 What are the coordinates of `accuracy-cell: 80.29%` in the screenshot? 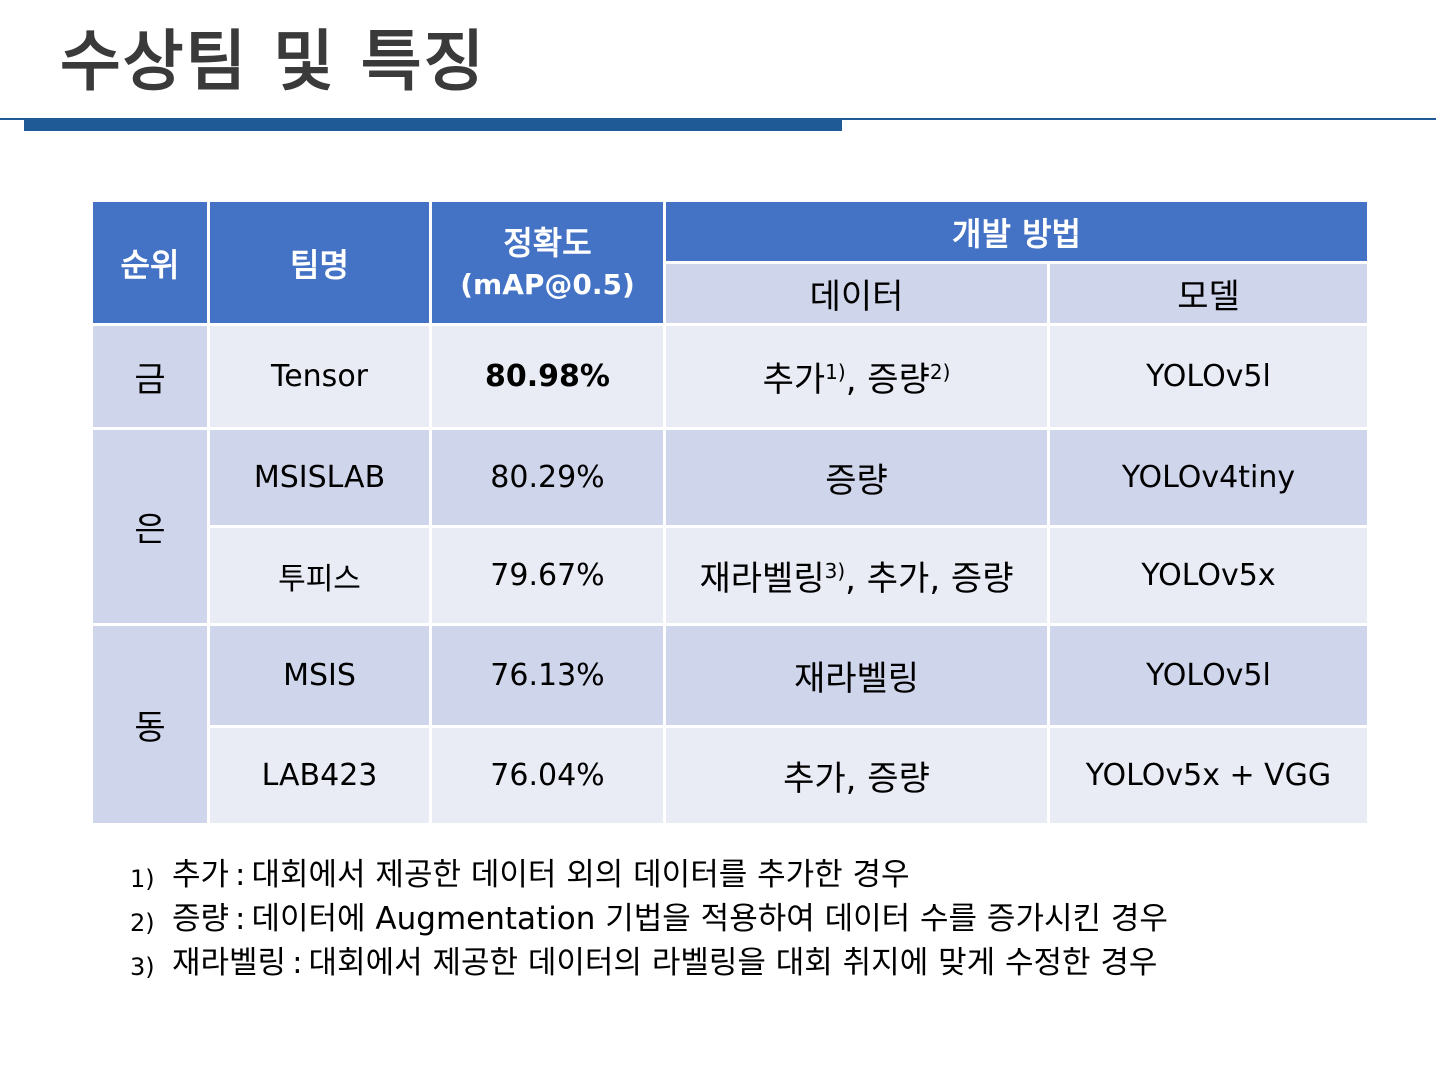 It's located at (547, 477).